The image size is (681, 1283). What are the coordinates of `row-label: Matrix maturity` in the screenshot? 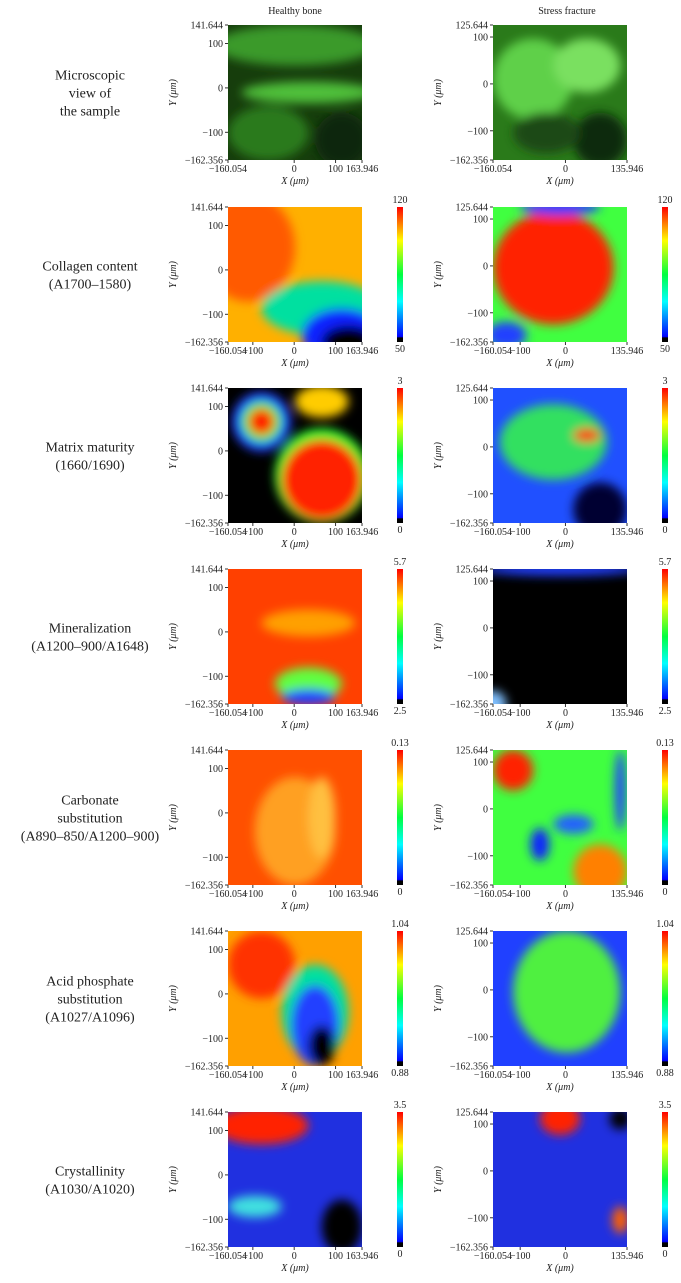 It's located at (89, 448).